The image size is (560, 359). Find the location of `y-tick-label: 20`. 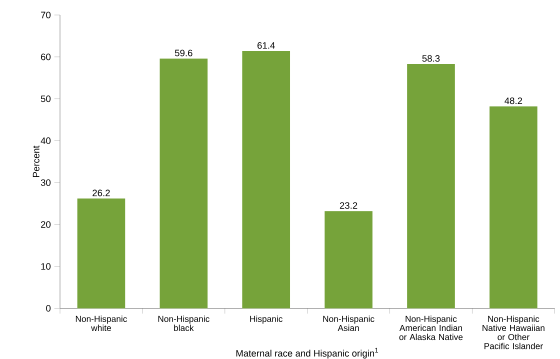

y-tick-label: 20 is located at coordinates (46, 224).